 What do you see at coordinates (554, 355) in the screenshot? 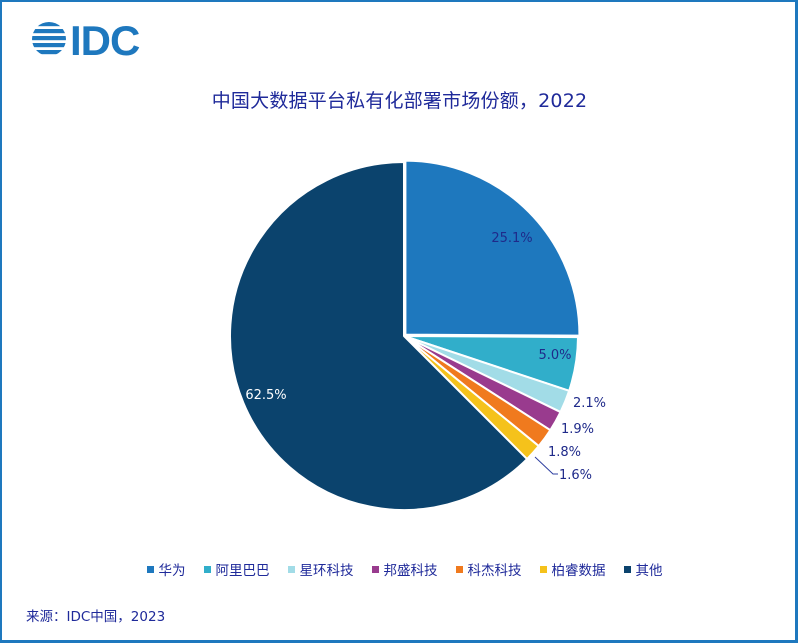
I see `data-label-1: 5.0%` at bounding box center [554, 355].